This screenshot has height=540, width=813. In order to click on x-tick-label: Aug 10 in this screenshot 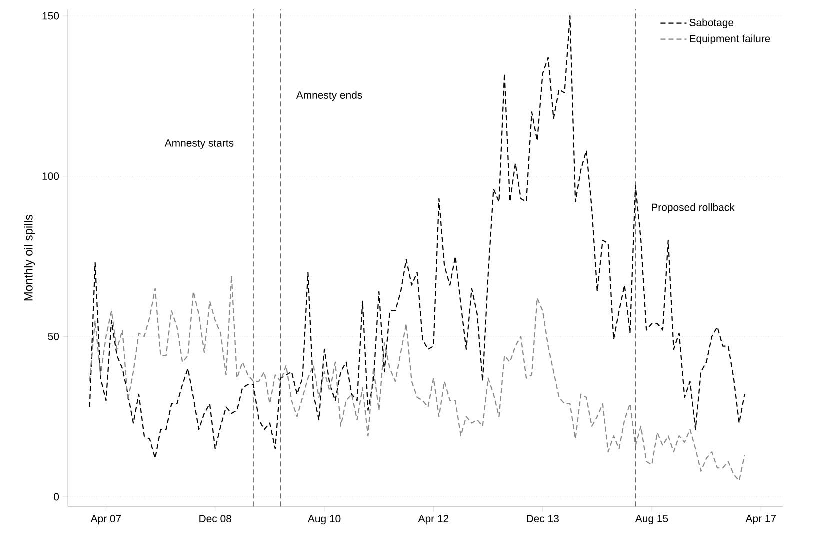, I will do `click(324, 520)`.